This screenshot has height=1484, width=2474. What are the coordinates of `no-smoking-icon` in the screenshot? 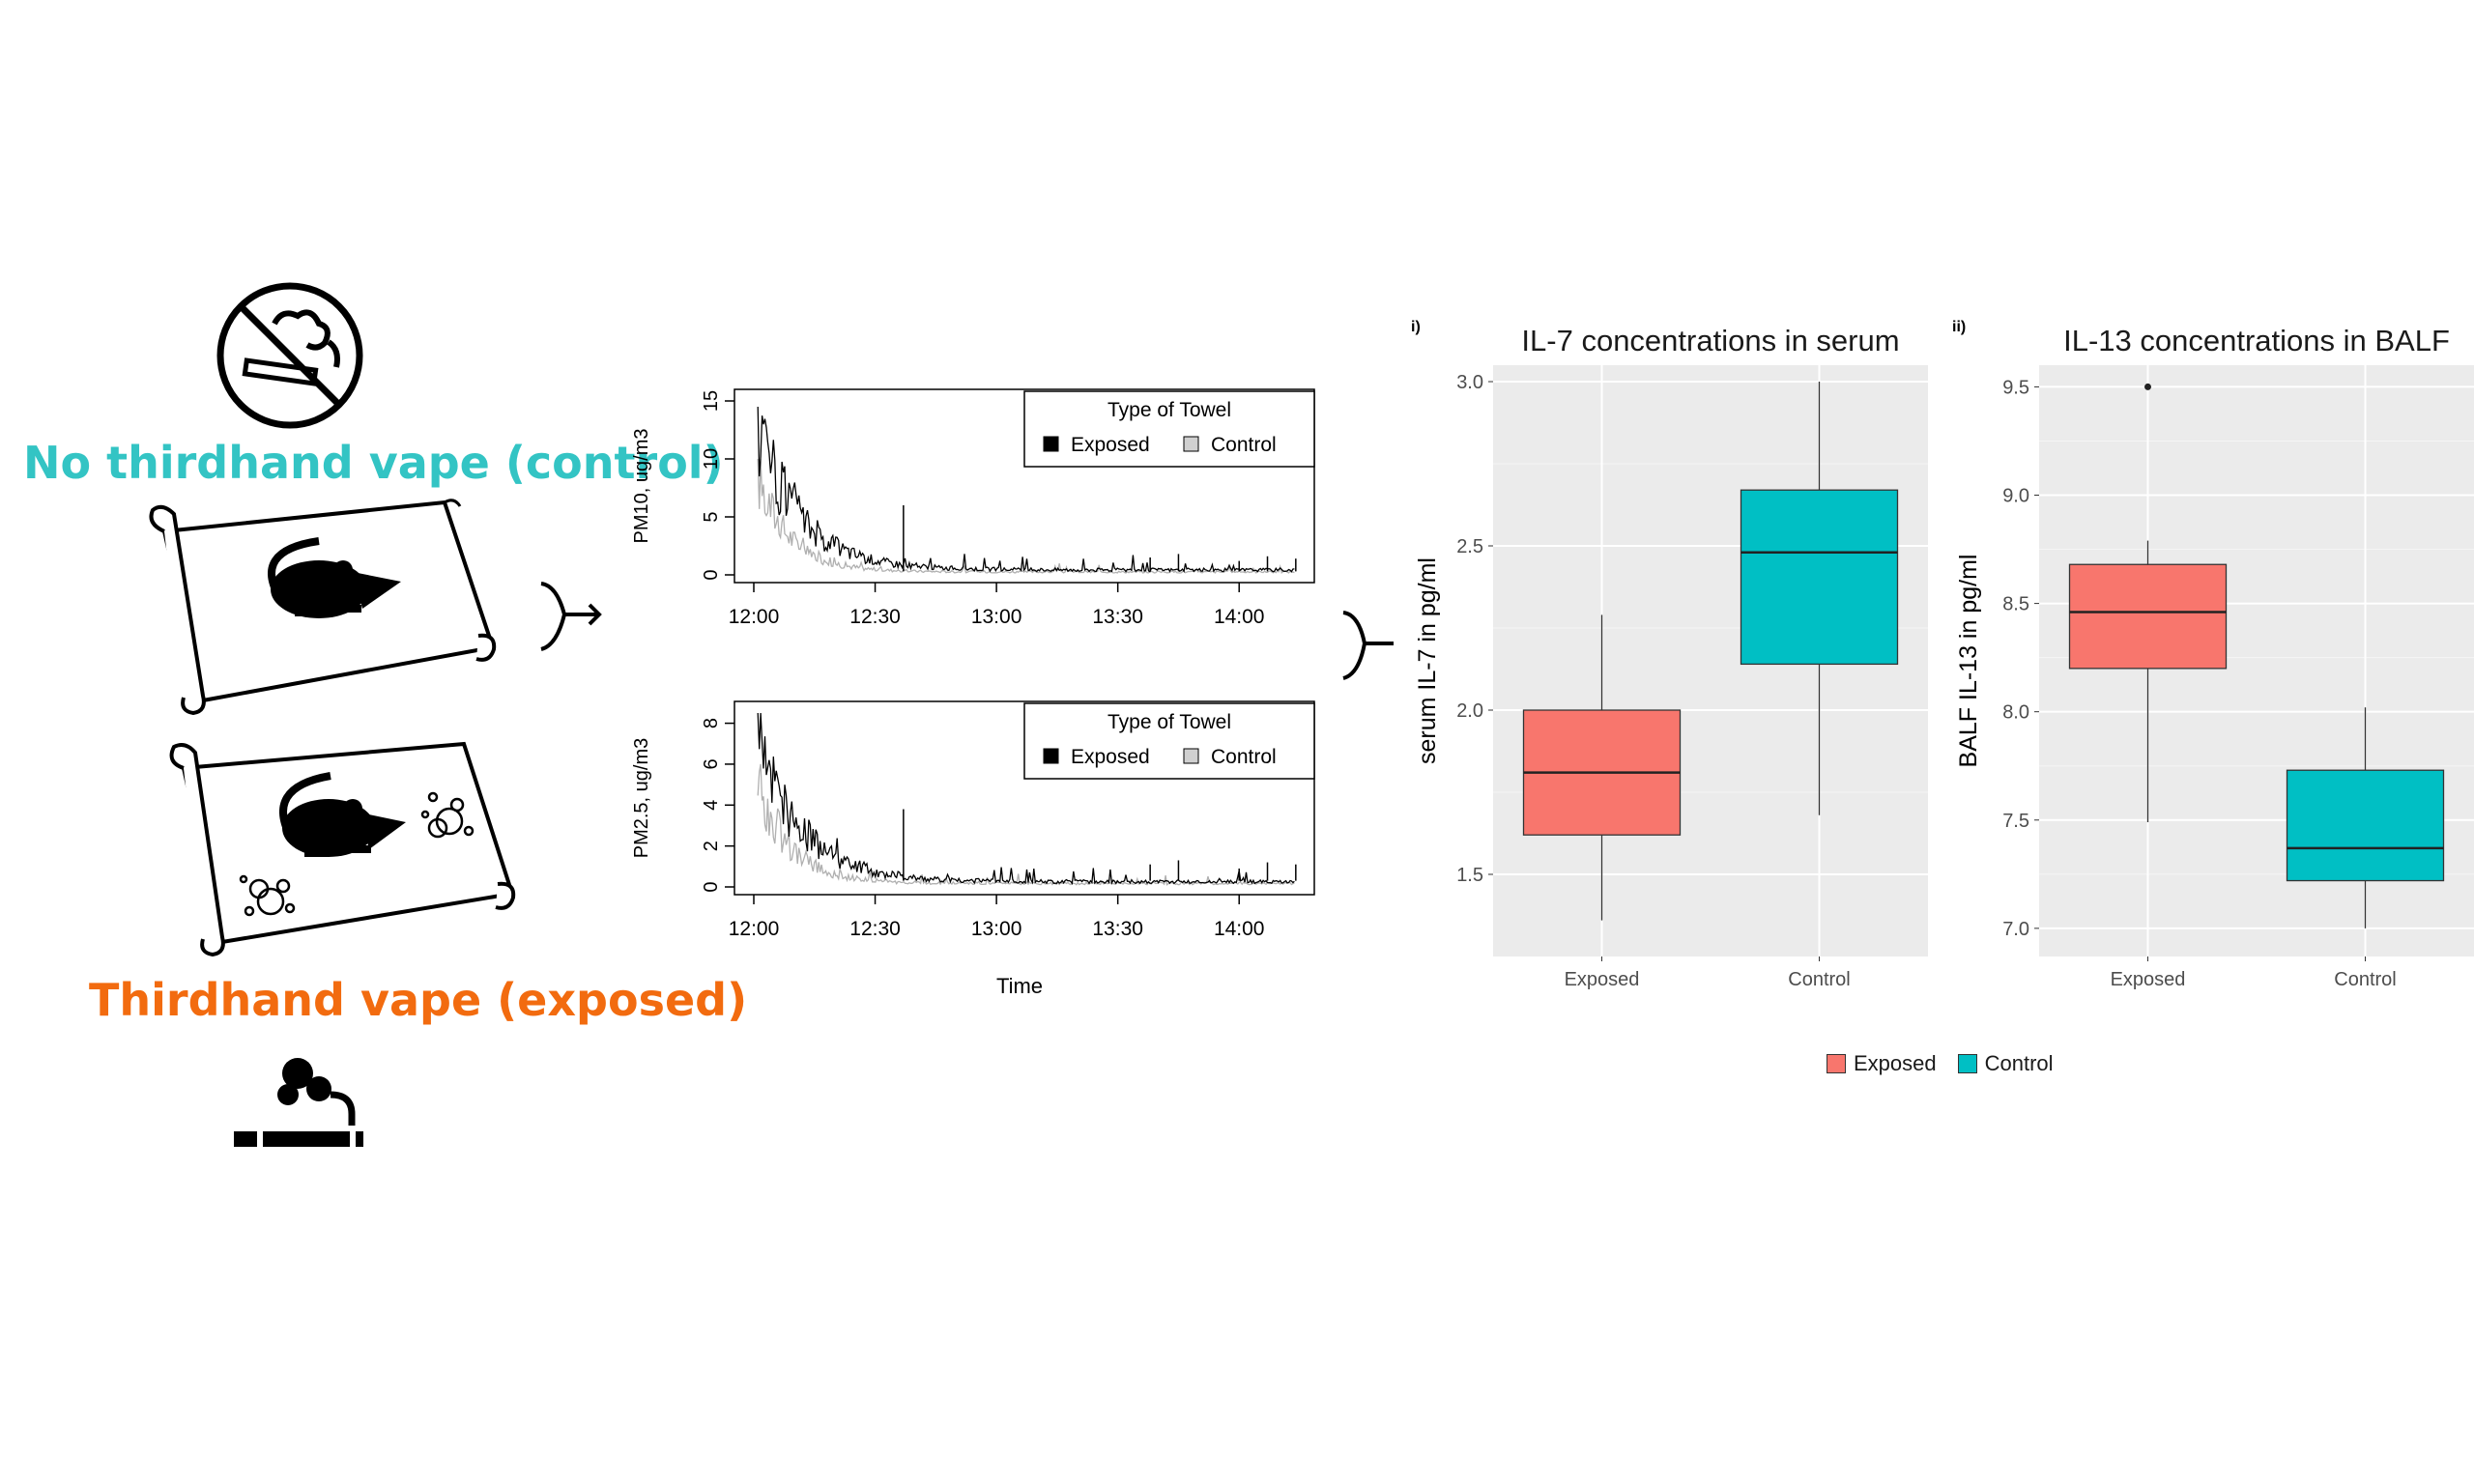 It's located at (290, 356).